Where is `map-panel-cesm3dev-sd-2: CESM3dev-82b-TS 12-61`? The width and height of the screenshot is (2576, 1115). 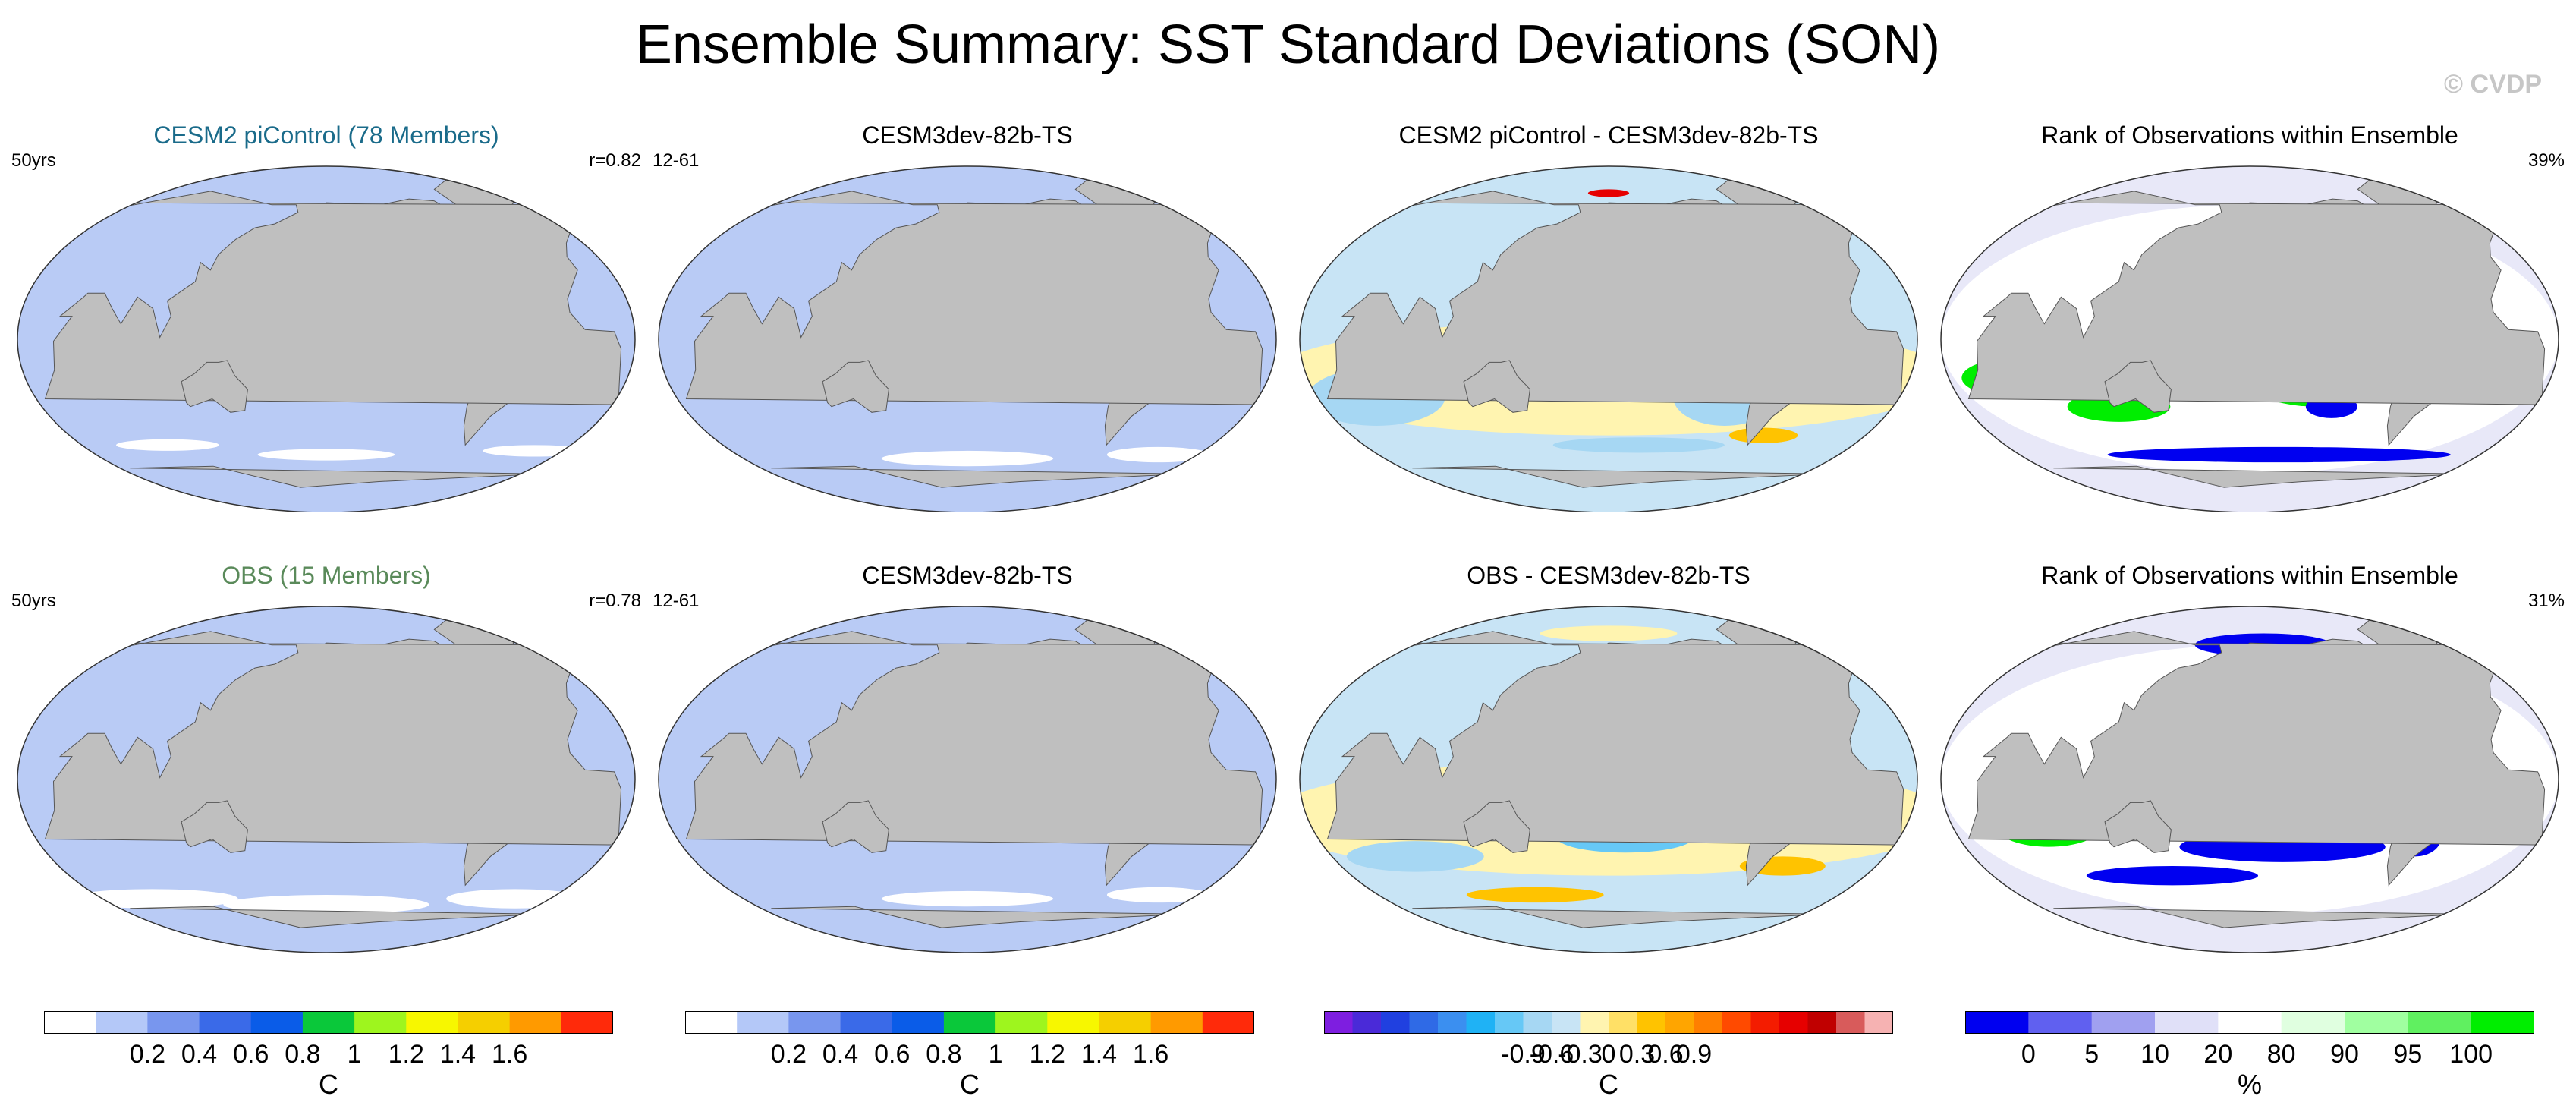
map-panel-cesm3dev-sd-2: CESM3dev-82b-TS 12-61 is located at coordinates (967, 774).